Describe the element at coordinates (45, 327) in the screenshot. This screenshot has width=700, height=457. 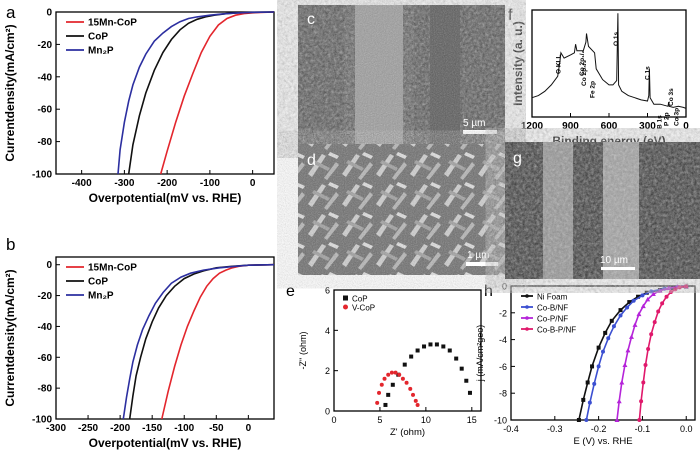
I see `y-tick-label: -40` at that location.